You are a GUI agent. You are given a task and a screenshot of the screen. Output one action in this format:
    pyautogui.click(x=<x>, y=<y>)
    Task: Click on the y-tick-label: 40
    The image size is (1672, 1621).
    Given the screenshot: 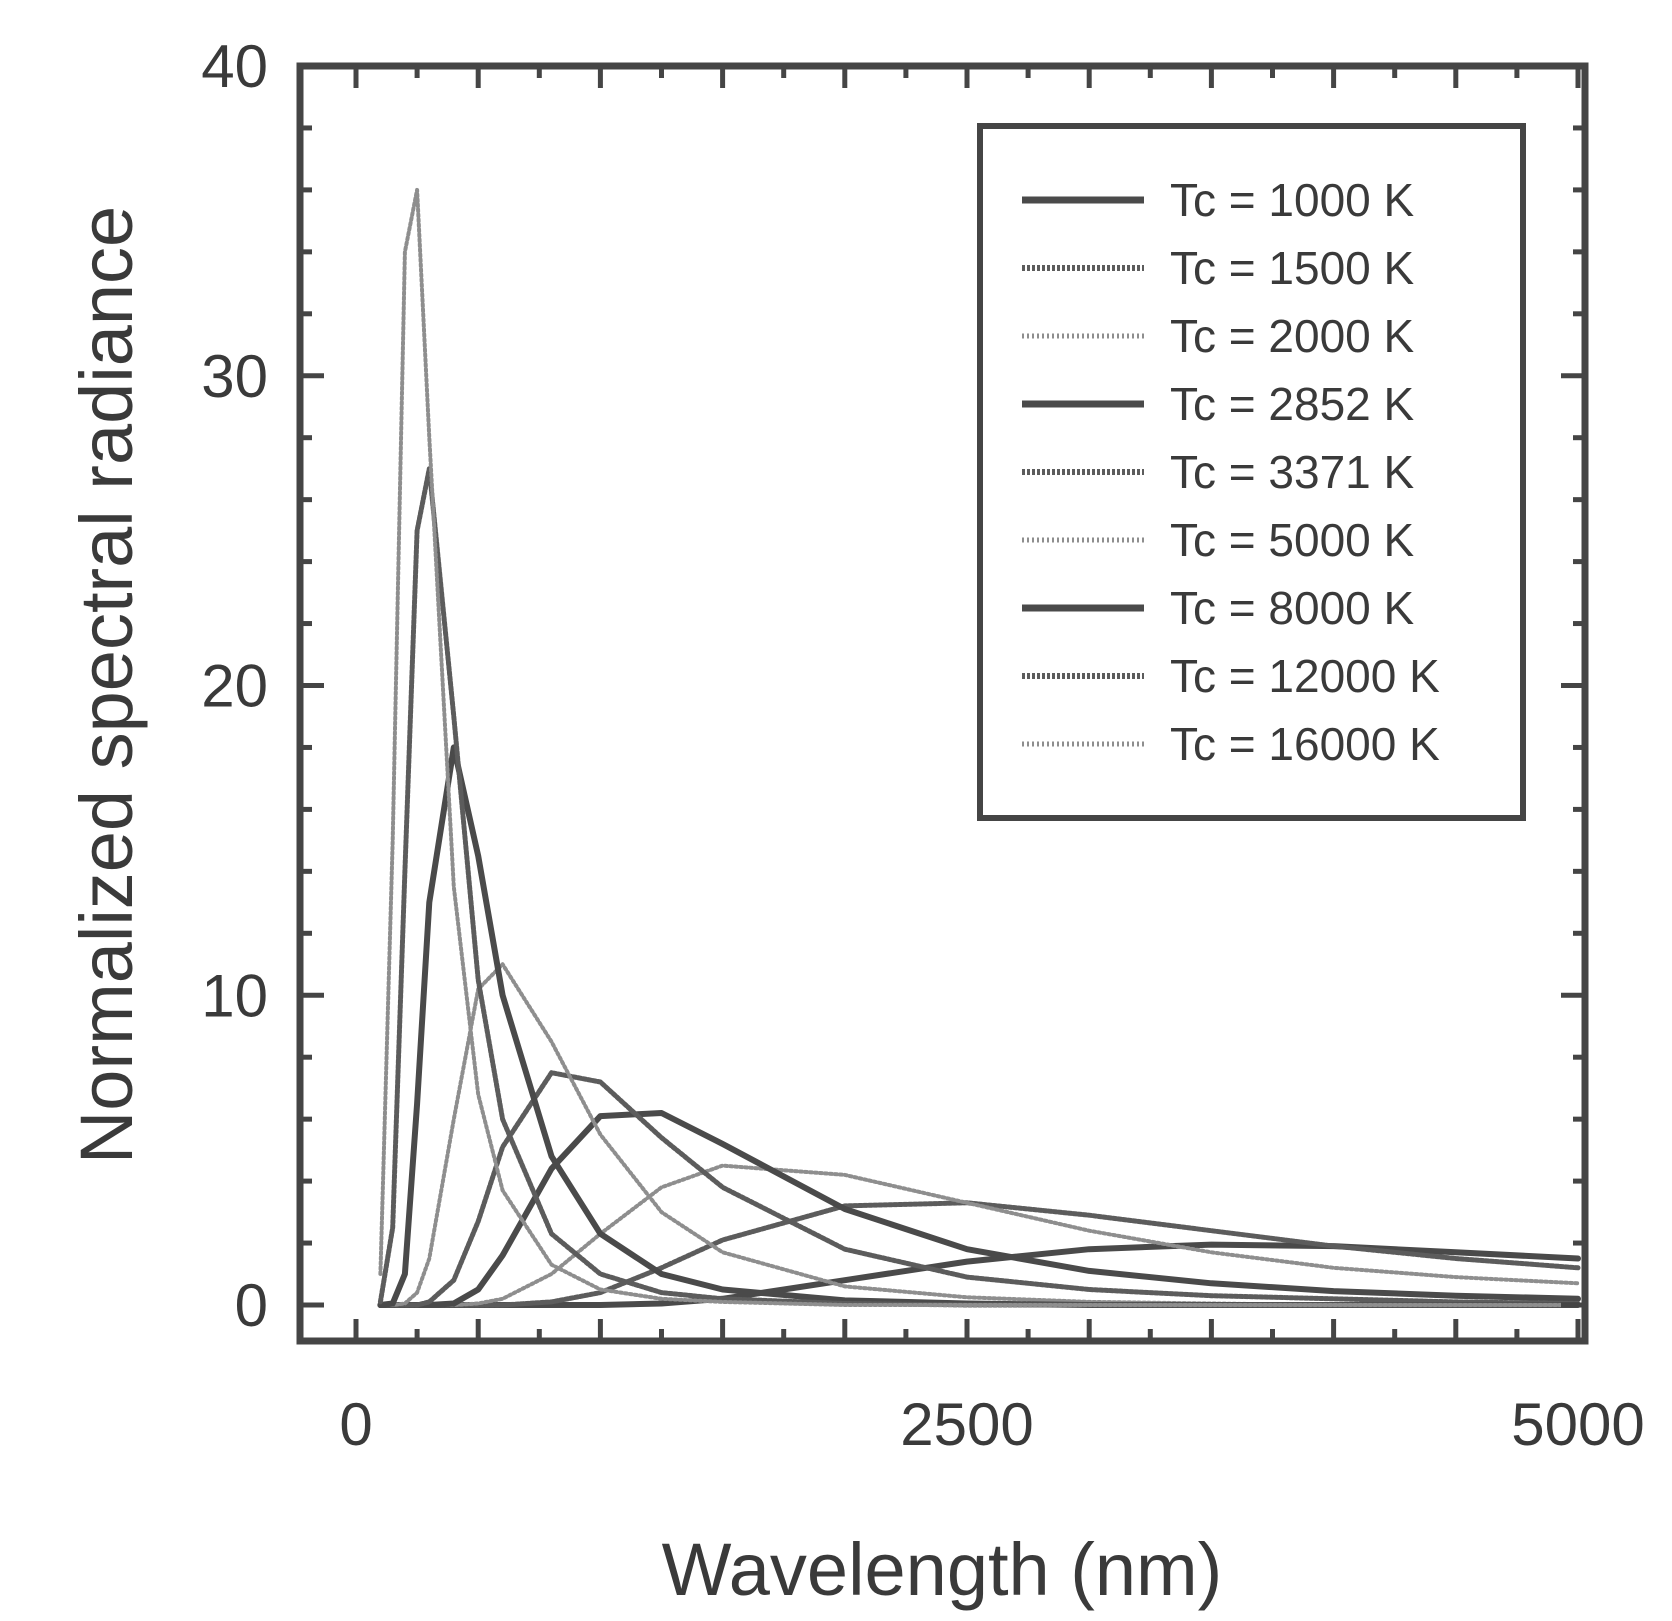 What is the action you would take?
    pyautogui.click(x=234, y=66)
    